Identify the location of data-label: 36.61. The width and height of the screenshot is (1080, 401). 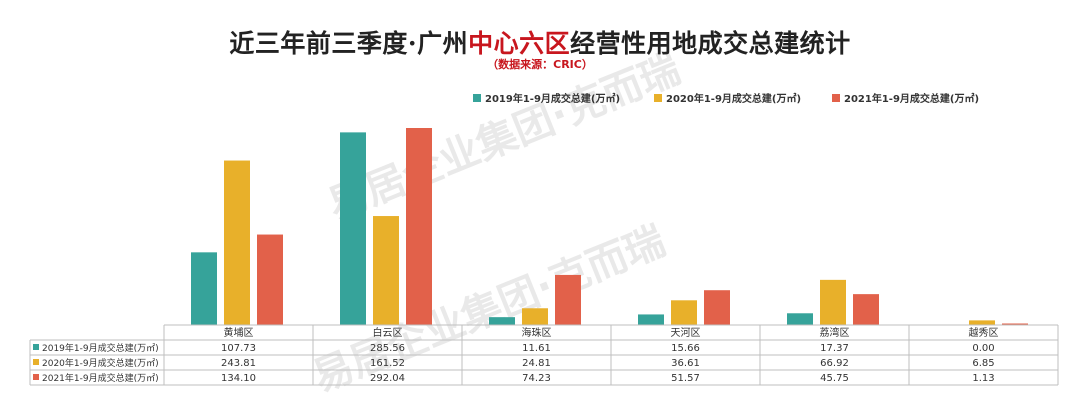
(685, 363).